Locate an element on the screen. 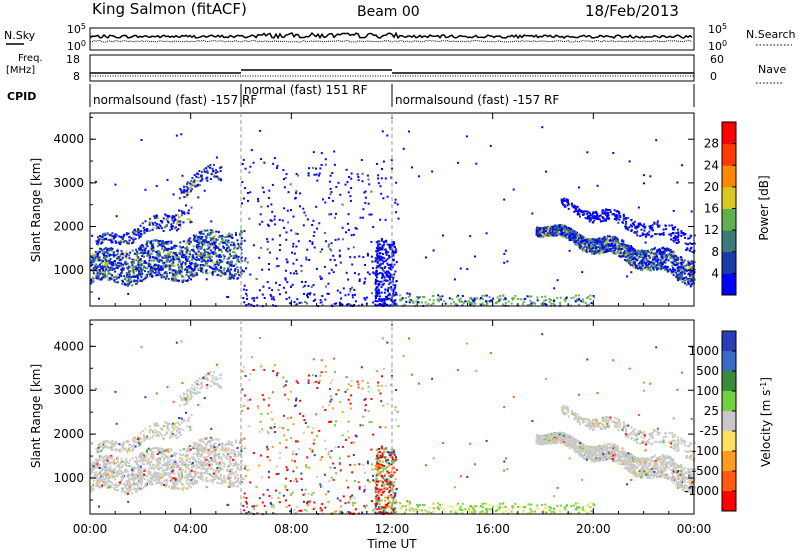 The height and width of the screenshot is (554, 800). cpid-label: CPID is located at coordinates (21, 96).